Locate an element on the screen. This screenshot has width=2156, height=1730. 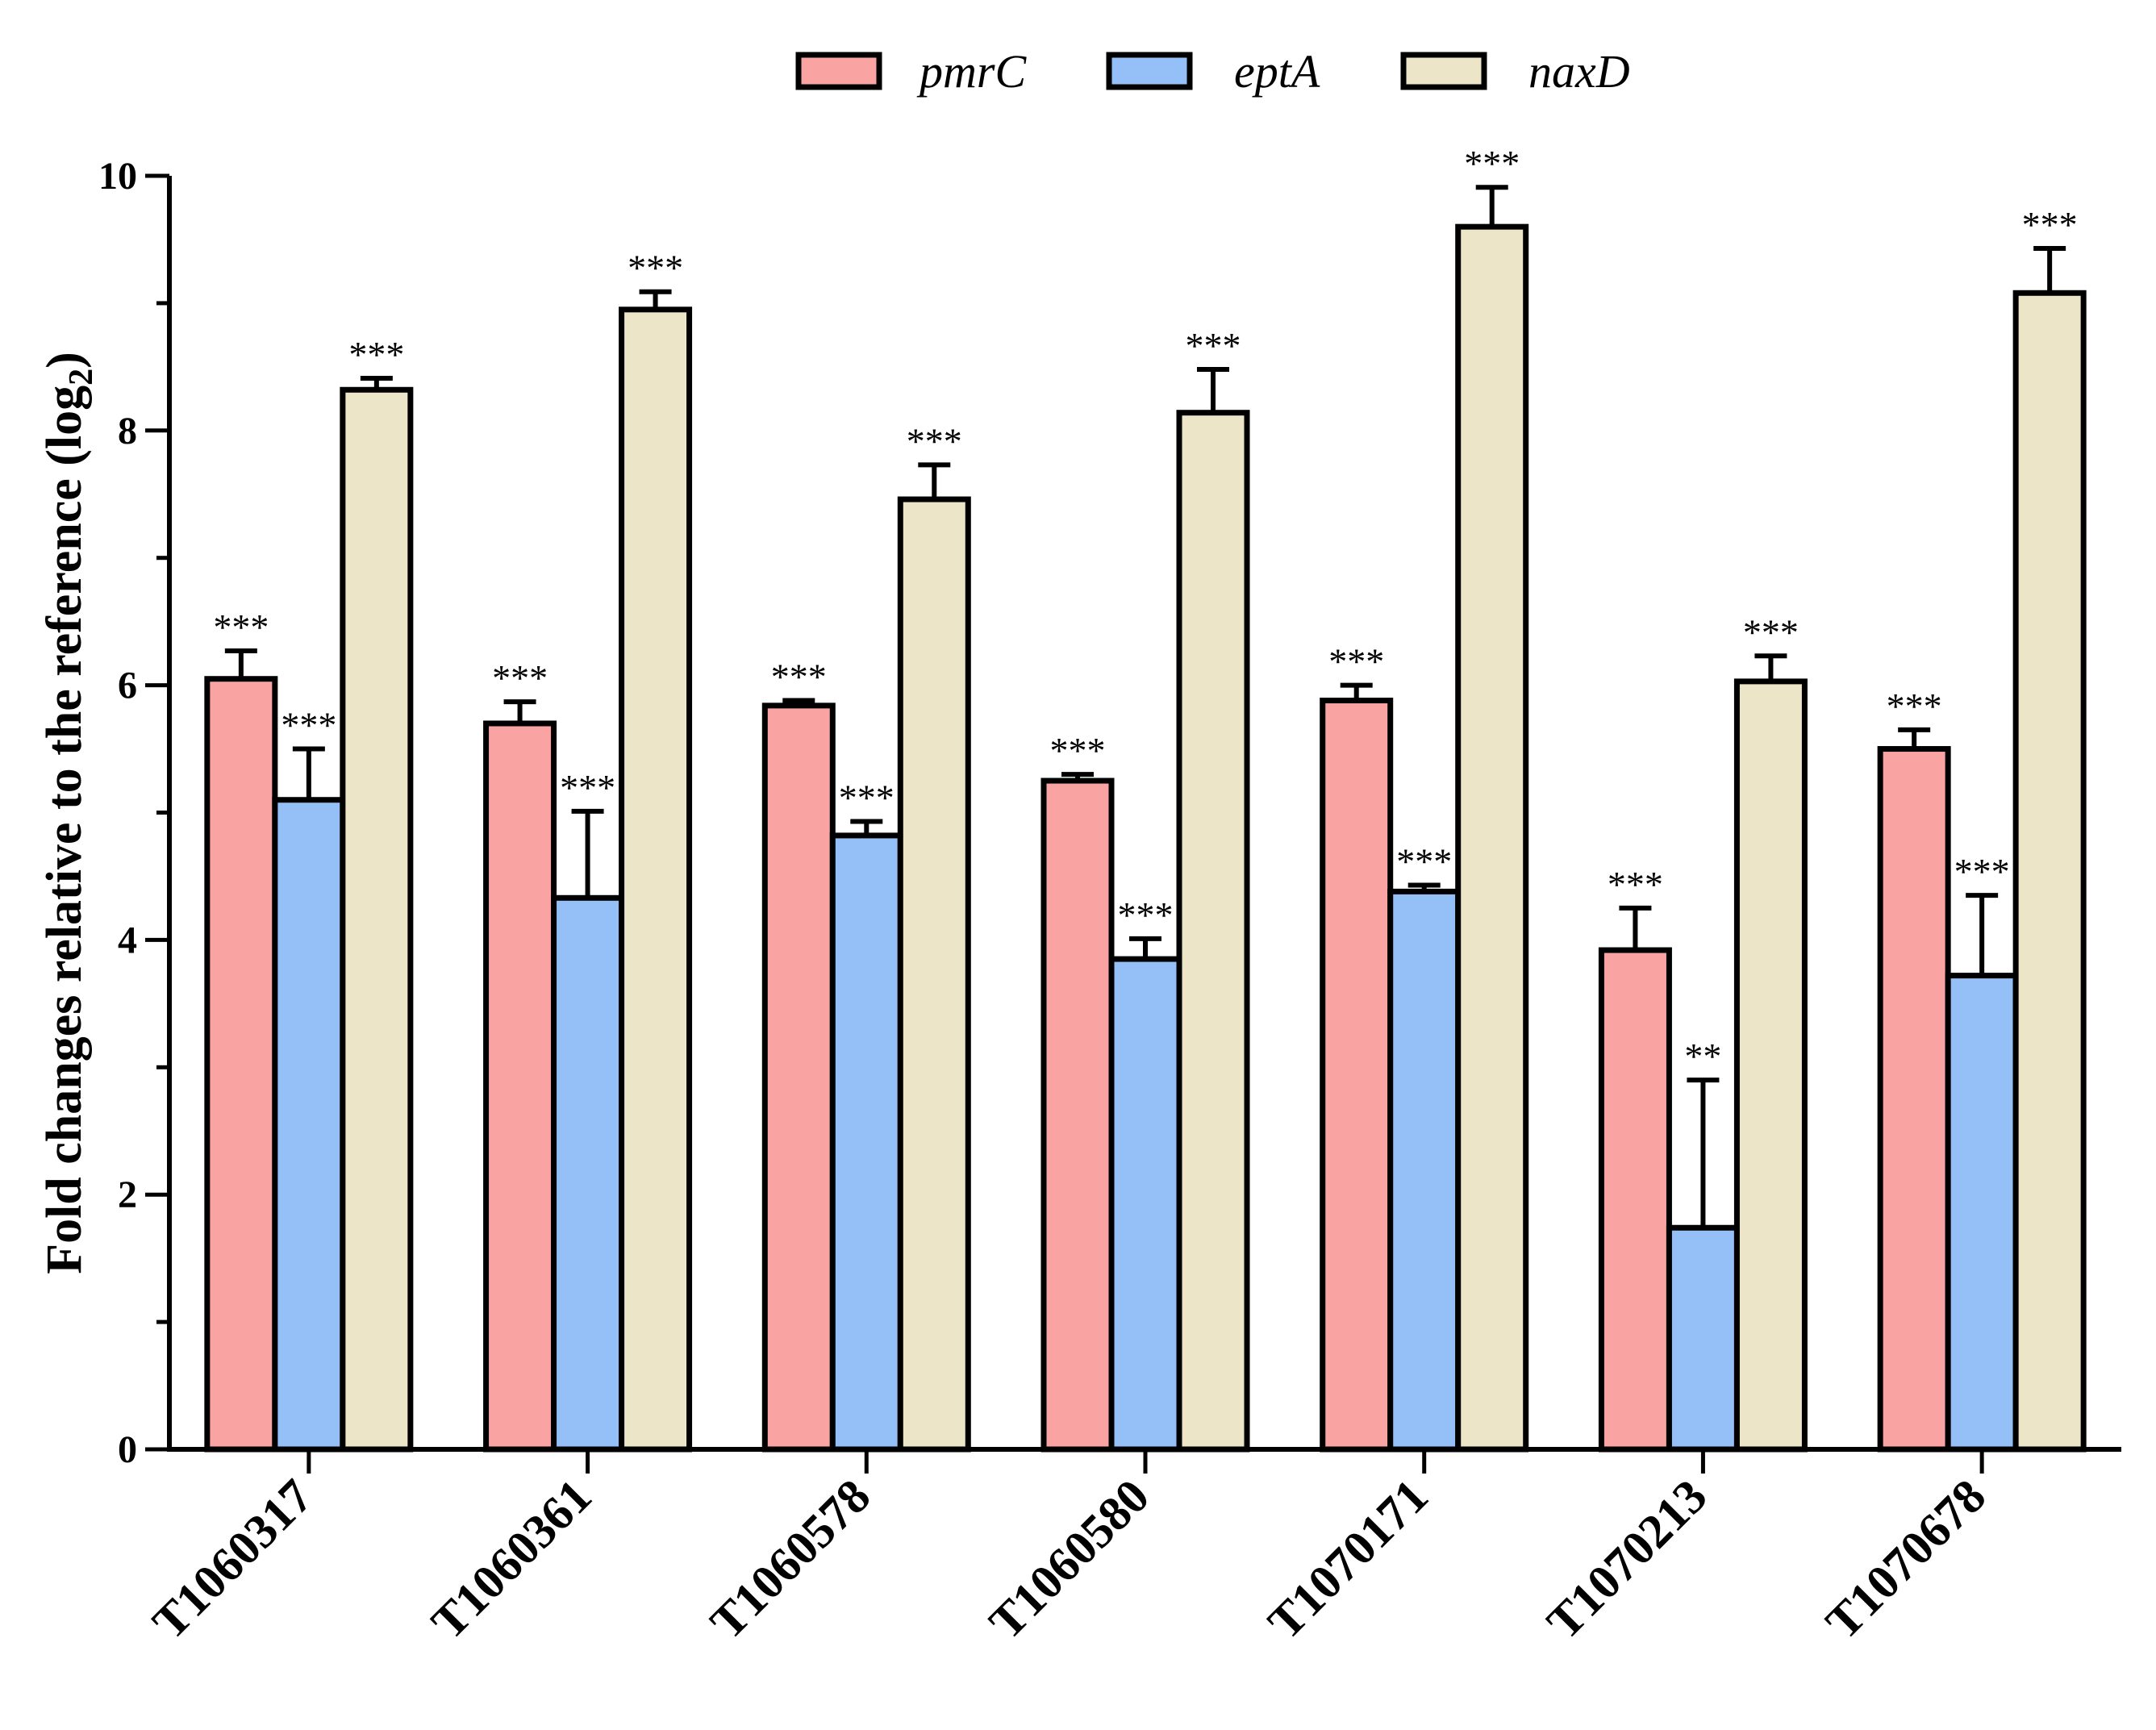
bar-pmrC-T1070678 is located at coordinates (1914, 1099).